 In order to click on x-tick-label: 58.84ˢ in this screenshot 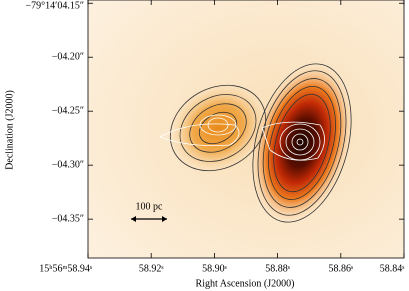, I will do `click(392, 268)`.